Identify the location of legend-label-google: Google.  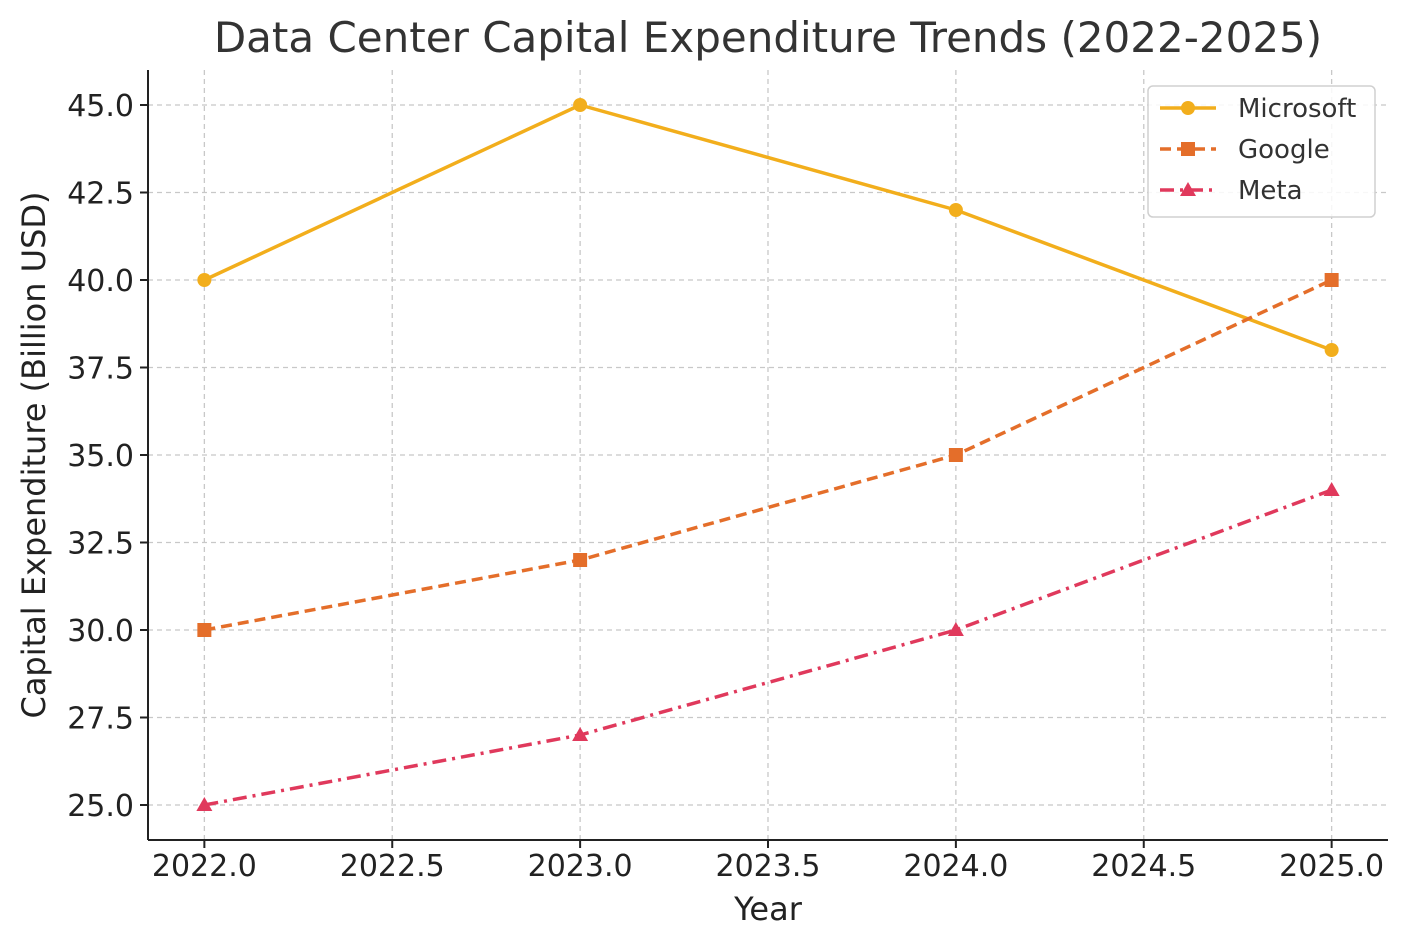
(1284, 150).